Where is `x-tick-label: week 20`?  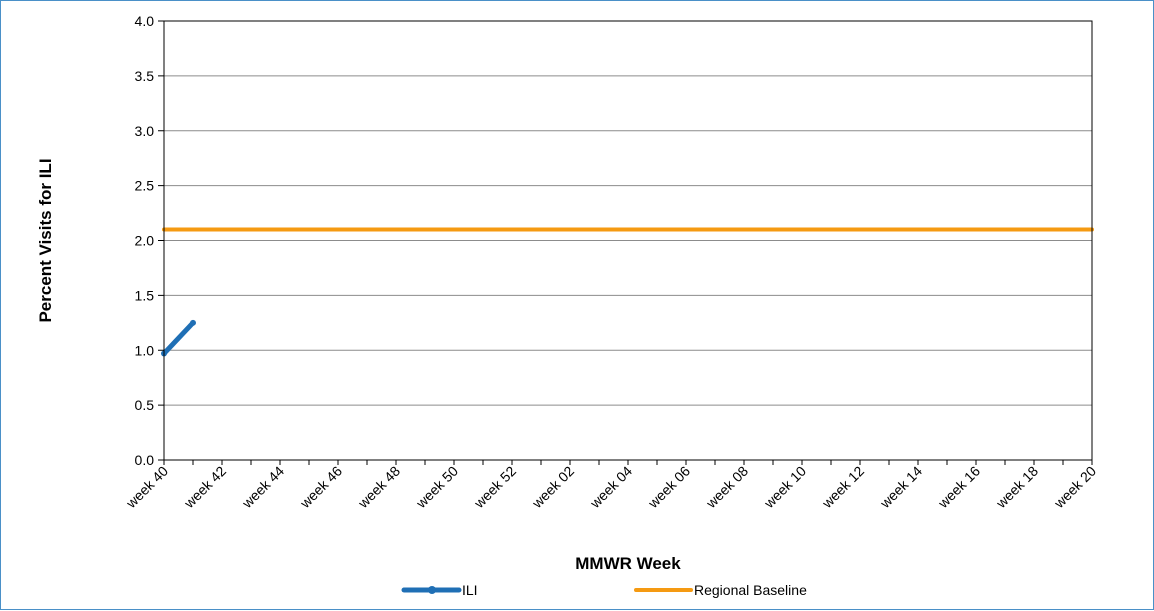 x-tick-label: week 20 is located at coordinates (1074, 487).